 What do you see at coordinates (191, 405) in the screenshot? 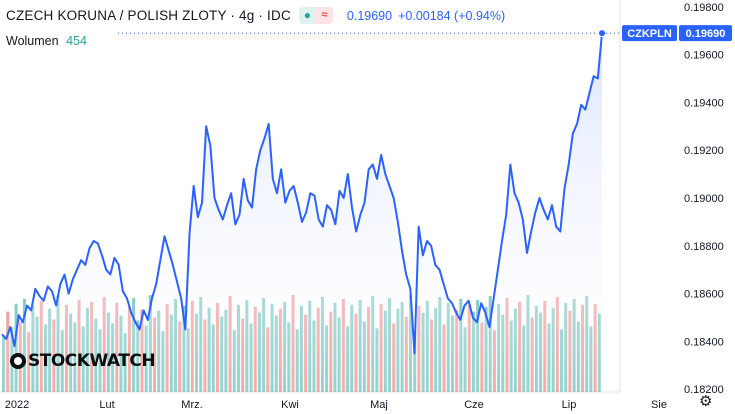
I see `x-tick-label: Mrz.` at bounding box center [191, 405].